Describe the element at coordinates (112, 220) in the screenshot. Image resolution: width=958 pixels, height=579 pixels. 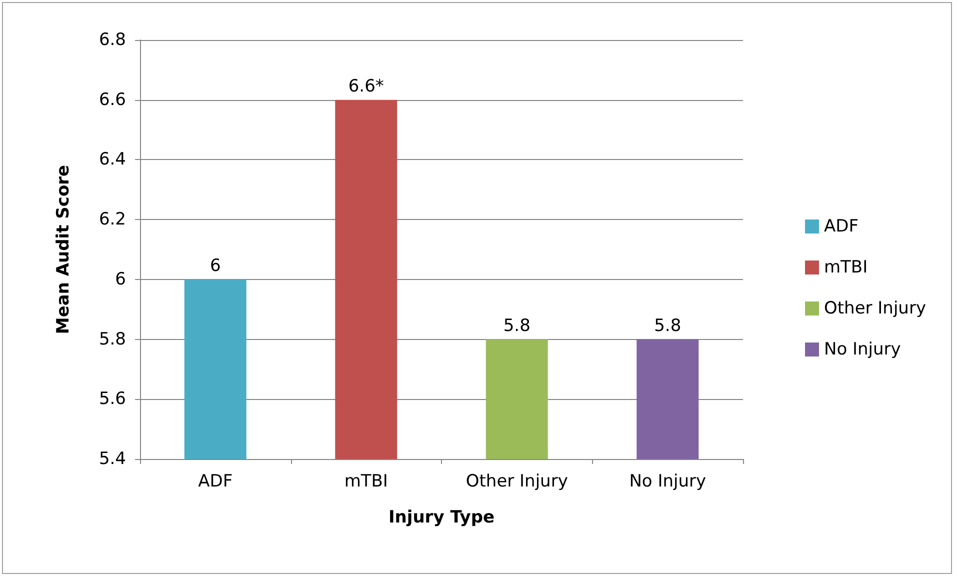
I see `y-tick-label: 6.2` at that location.